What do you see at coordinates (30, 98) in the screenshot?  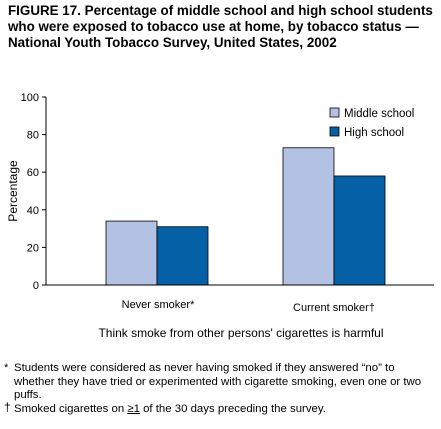 I see `y-tick-label: 100` at bounding box center [30, 98].